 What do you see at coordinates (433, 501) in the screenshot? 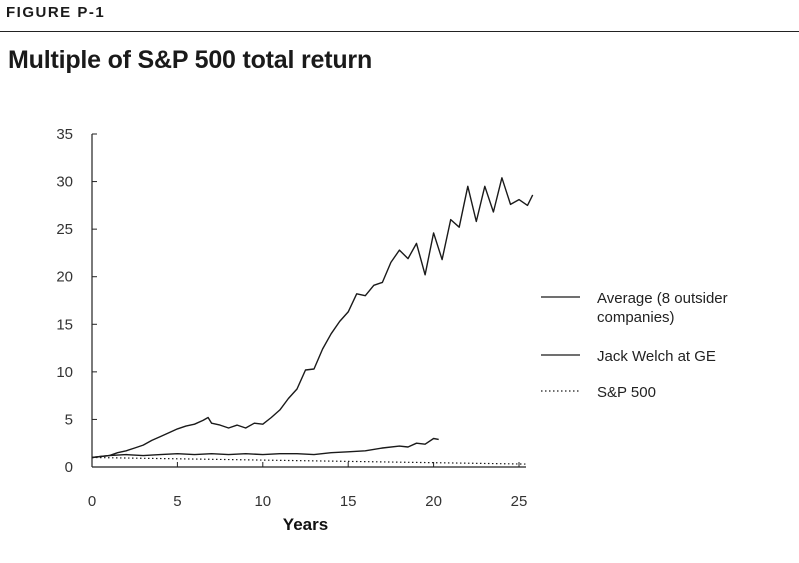
I see `x-tick-label: 20` at bounding box center [433, 501].